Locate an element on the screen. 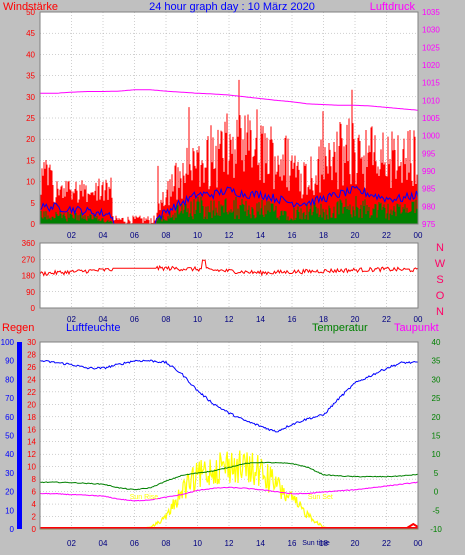  direction-tick-label: 180 is located at coordinates (29, 276).